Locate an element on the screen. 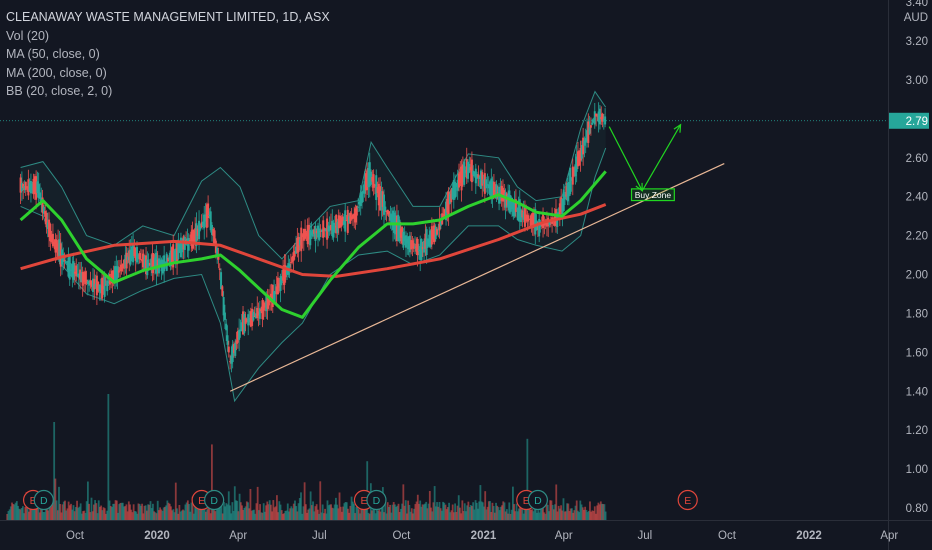 Image resolution: width=932 pixels, height=550 pixels. y-tick-label: 2.60 is located at coordinates (917, 159).